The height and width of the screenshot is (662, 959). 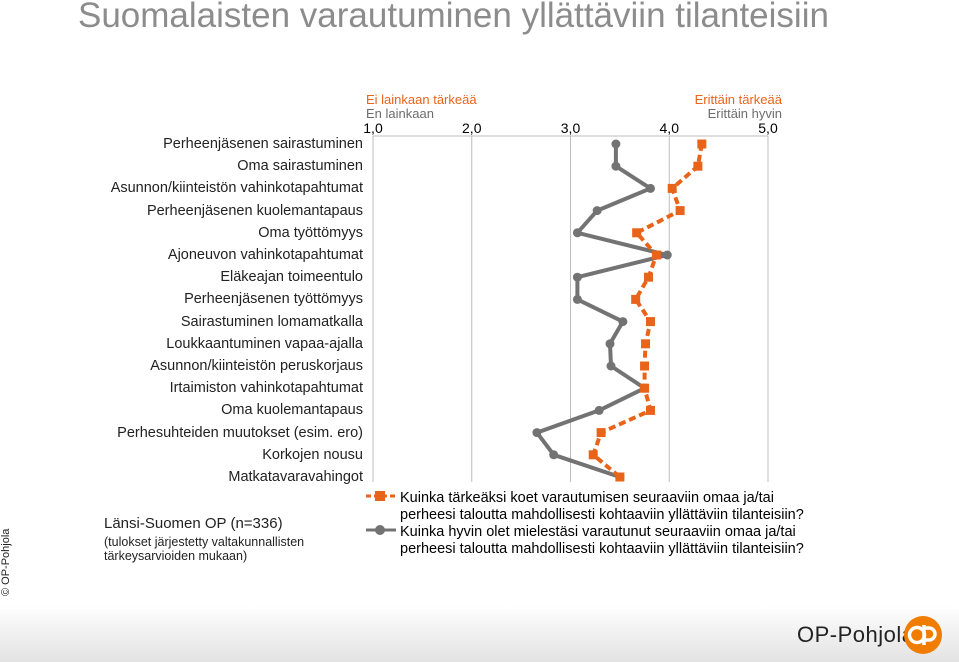 I want to click on readiness-series-line, so click(x=602, y=311).